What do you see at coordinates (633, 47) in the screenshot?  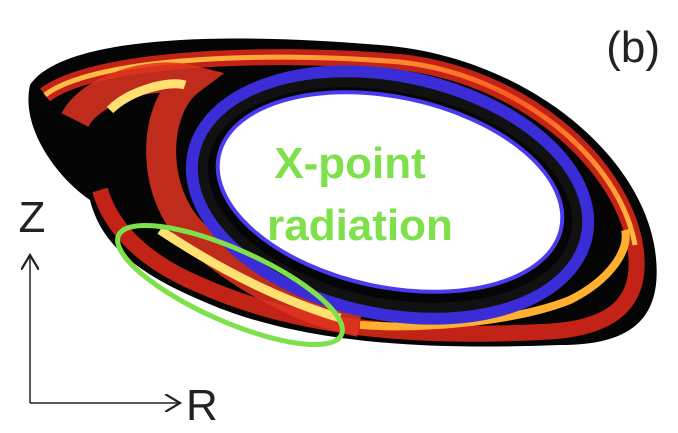 I see `panel-label: (b)` at bounding box center [633, 47].